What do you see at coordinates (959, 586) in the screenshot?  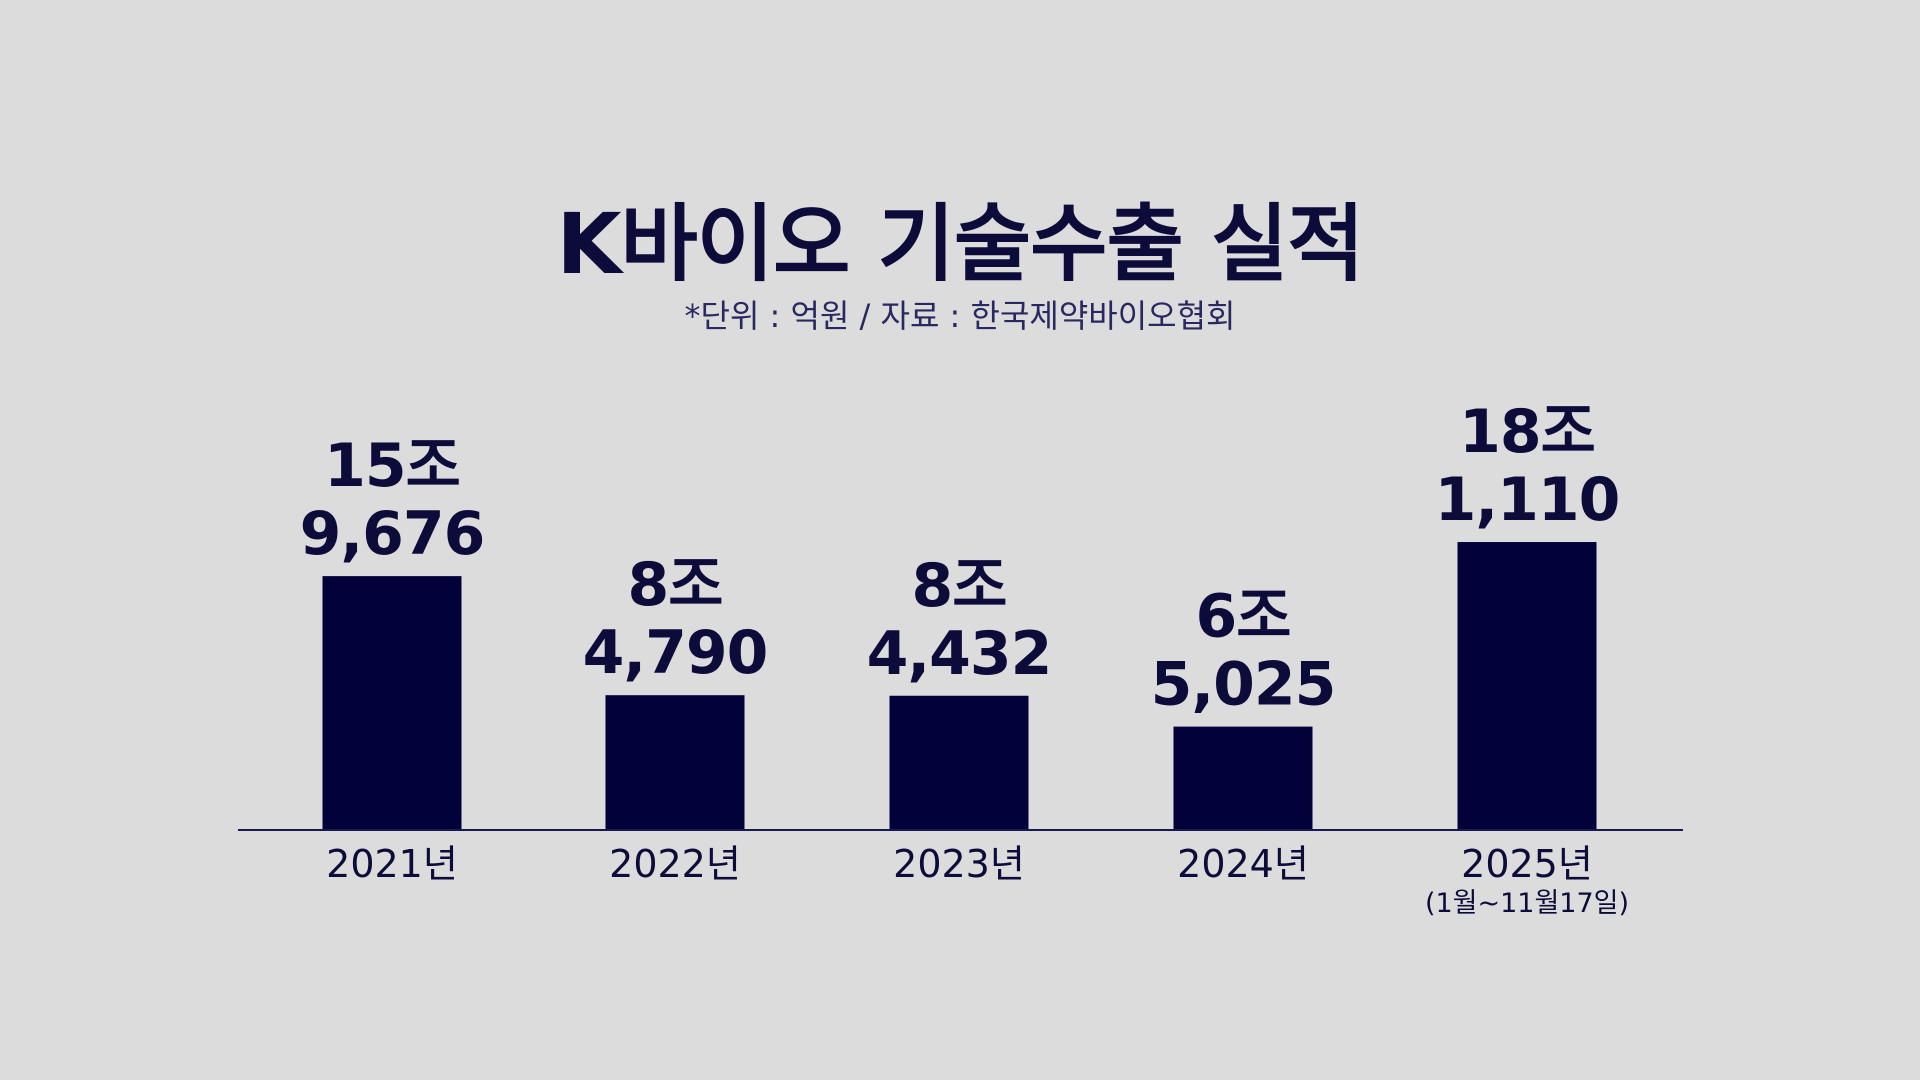 I see `bar-value-label-trillion-3: 8조` at bounding box center [959, 586].